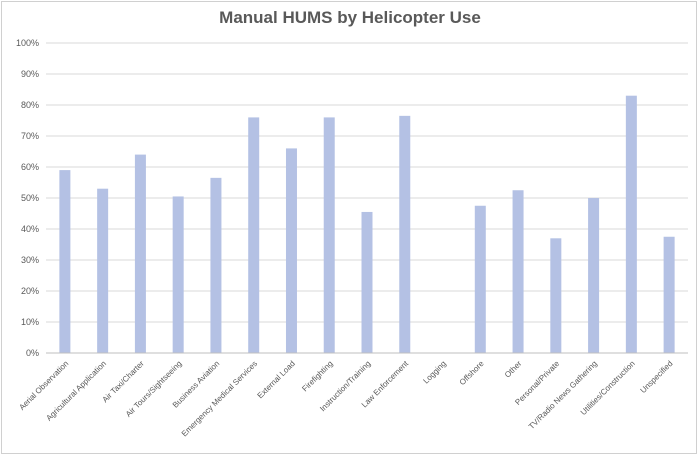  What do you see at coordinates (32, 353) in the screenshot?
I see `y-tick-label: 0%` at bounding box center [32, 353].